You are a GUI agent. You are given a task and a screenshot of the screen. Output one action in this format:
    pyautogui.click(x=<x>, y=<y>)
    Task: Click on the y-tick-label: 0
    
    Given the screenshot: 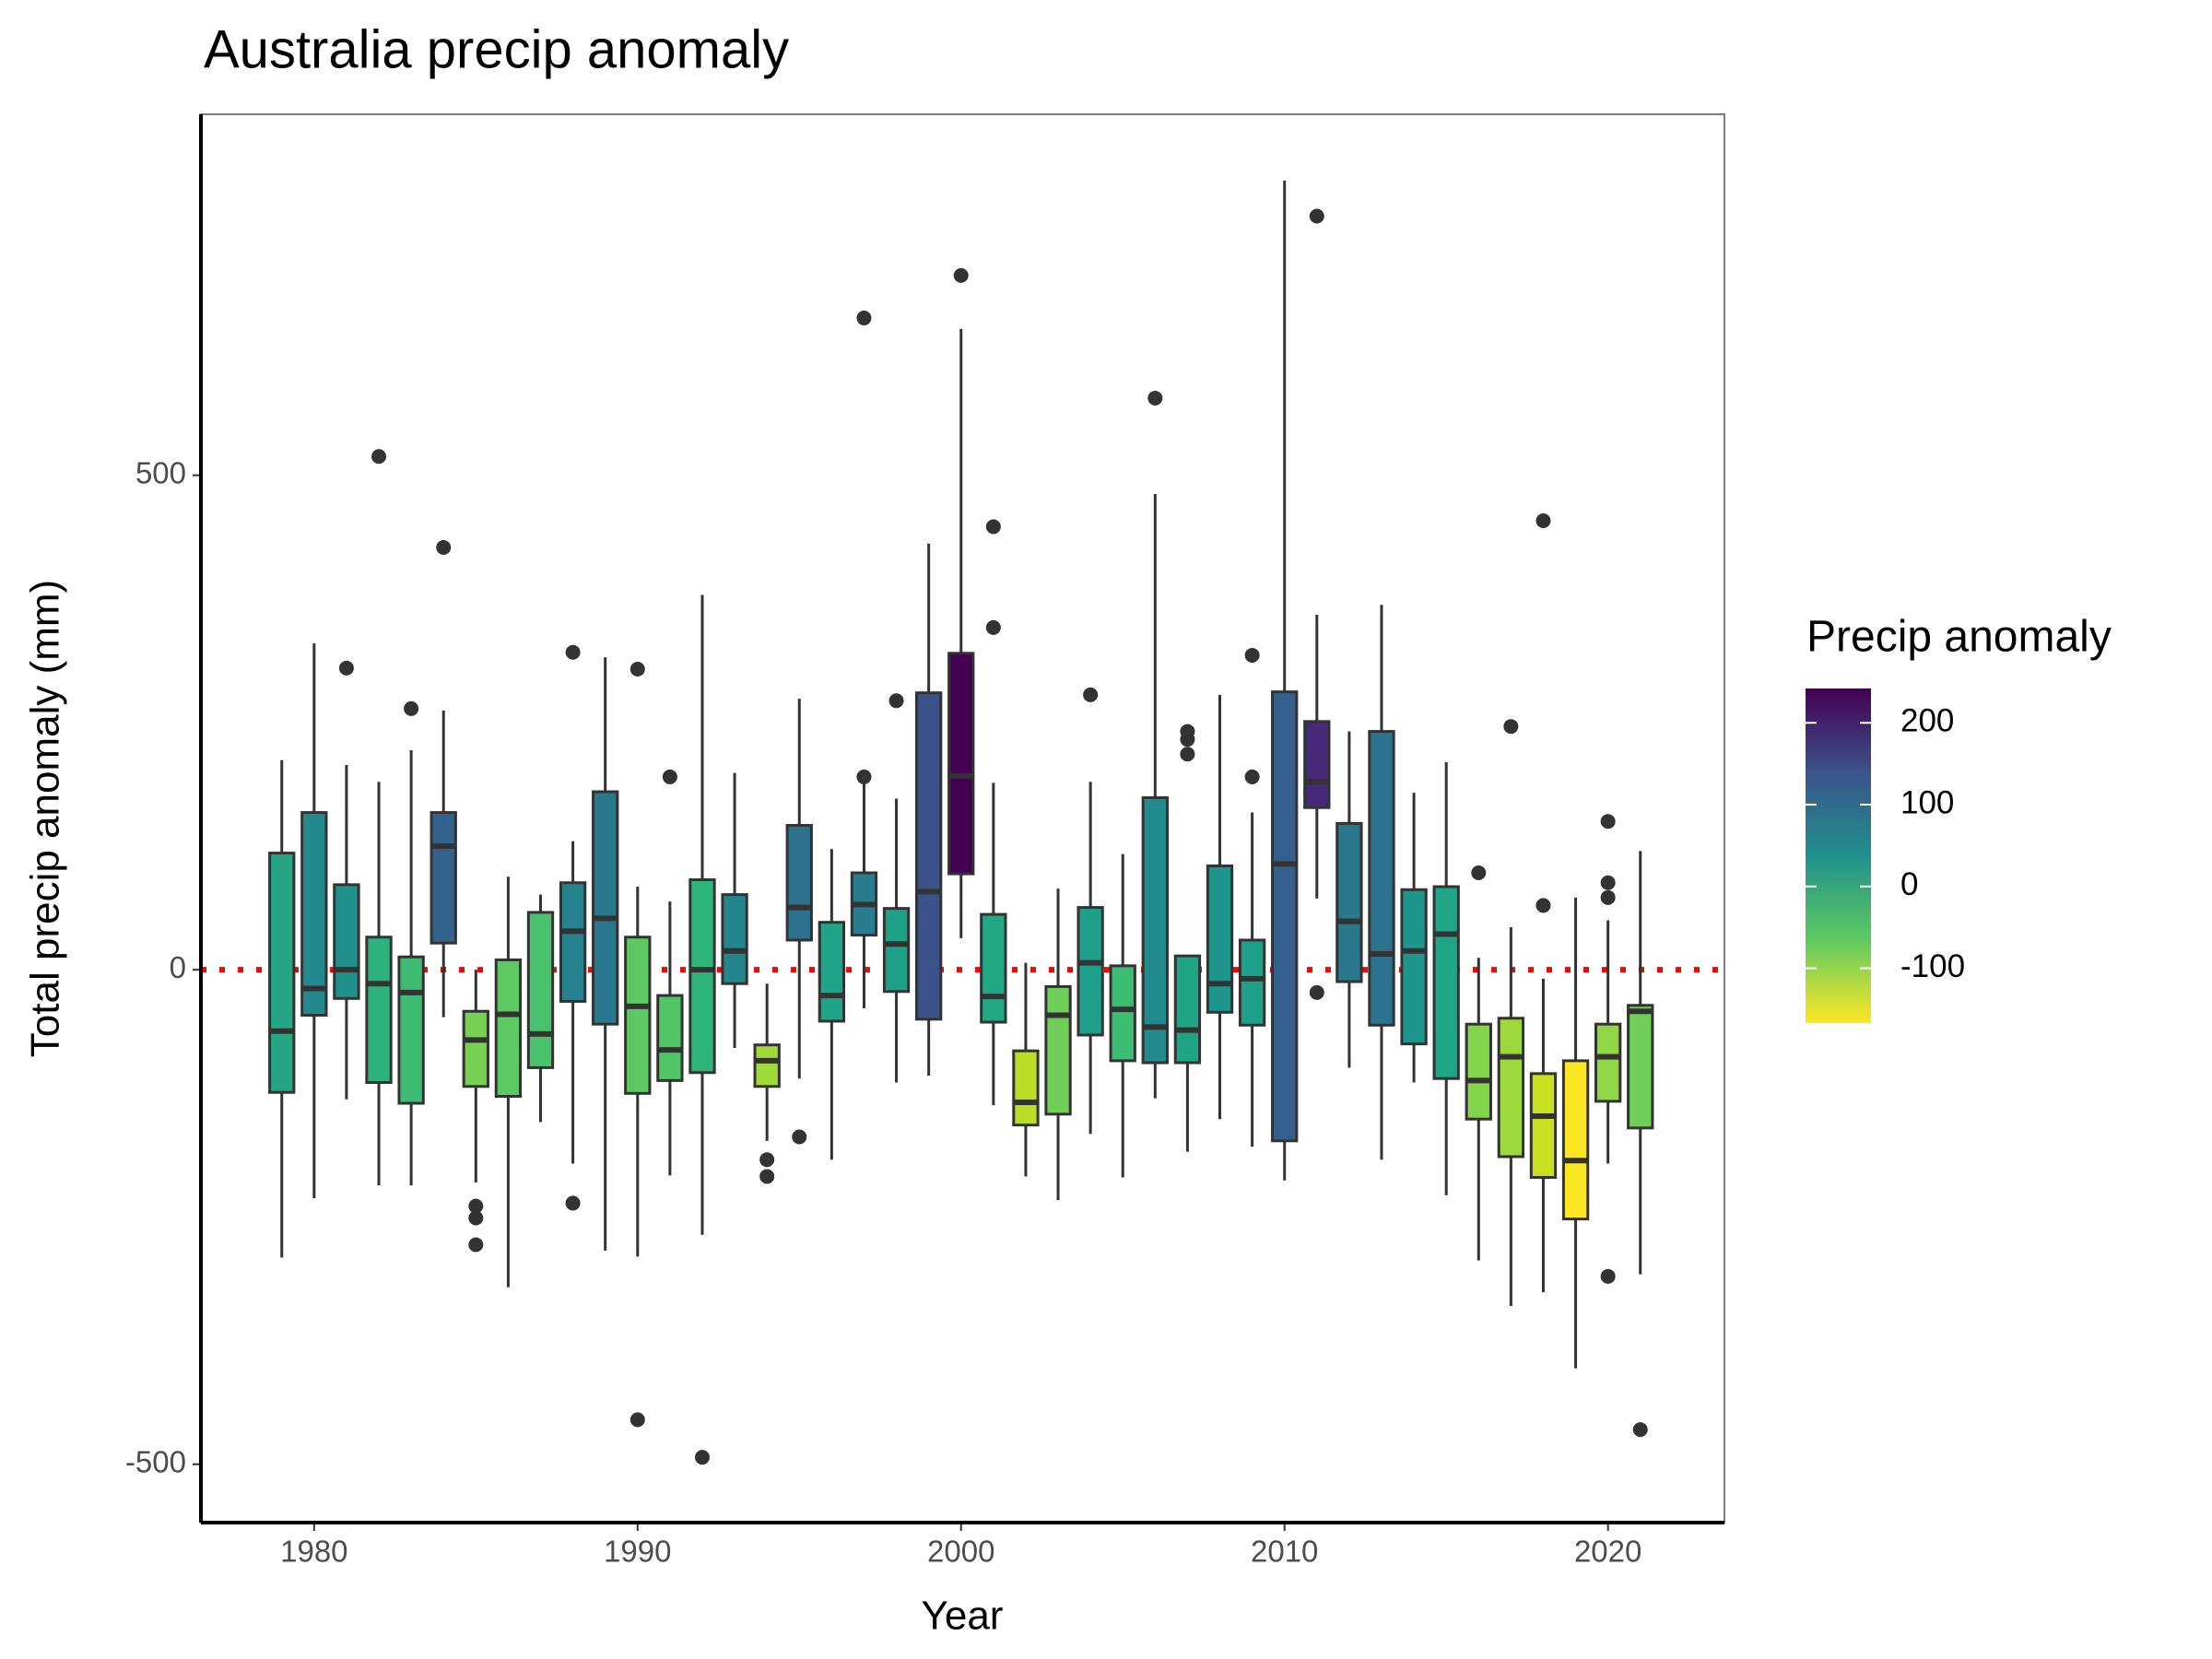 What is the action you would take?
    pyautogui.click(x=178, y=967)
    